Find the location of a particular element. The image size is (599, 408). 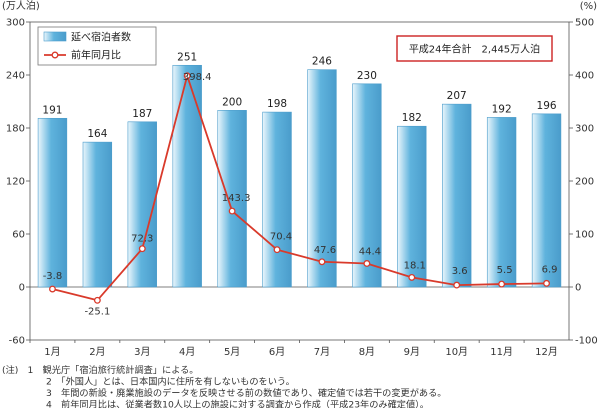

left-tick-label: 300 is located at coordinates (15, 23).